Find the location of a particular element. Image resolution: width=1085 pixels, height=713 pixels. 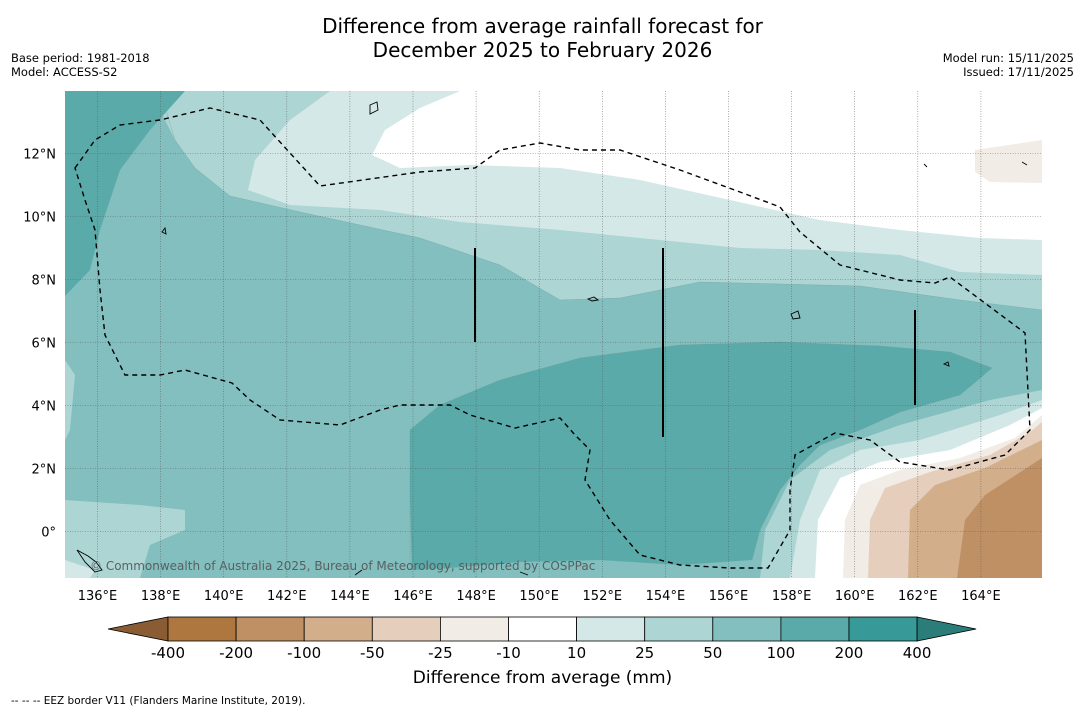

latitude-label: 0° is located at coordinates (48, 533).